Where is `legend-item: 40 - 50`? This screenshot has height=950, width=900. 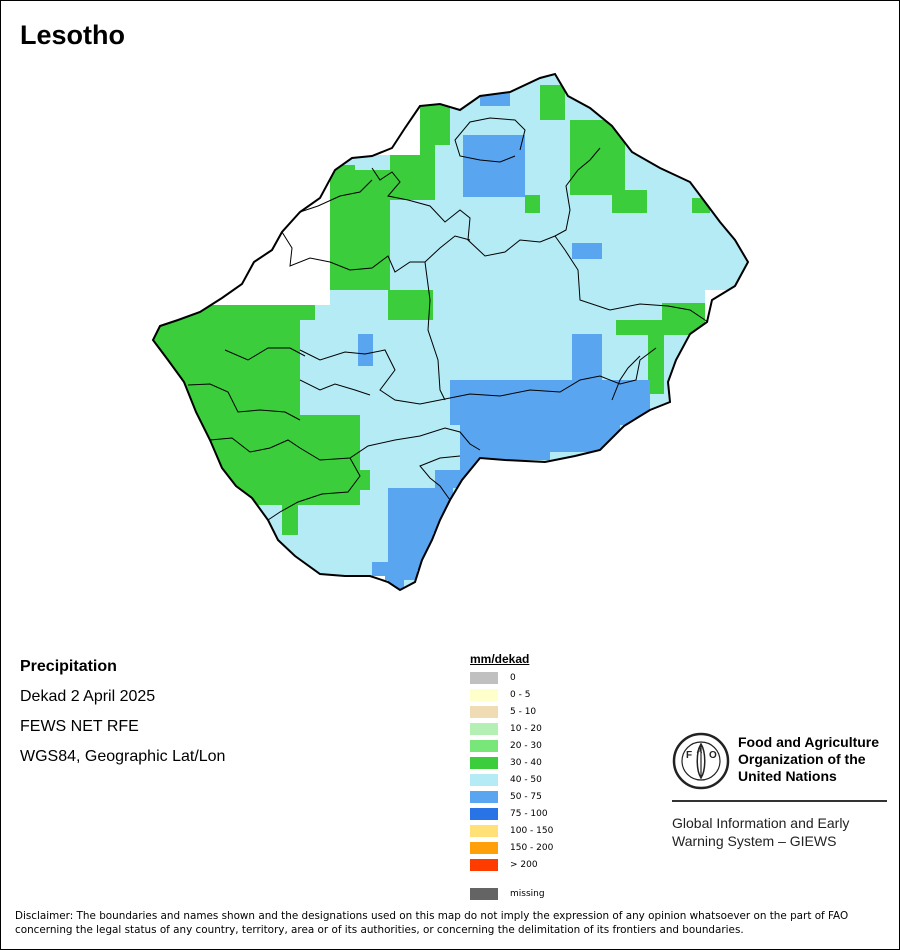
legend-item: 40 - 50 is located at coordinates (545, 781).